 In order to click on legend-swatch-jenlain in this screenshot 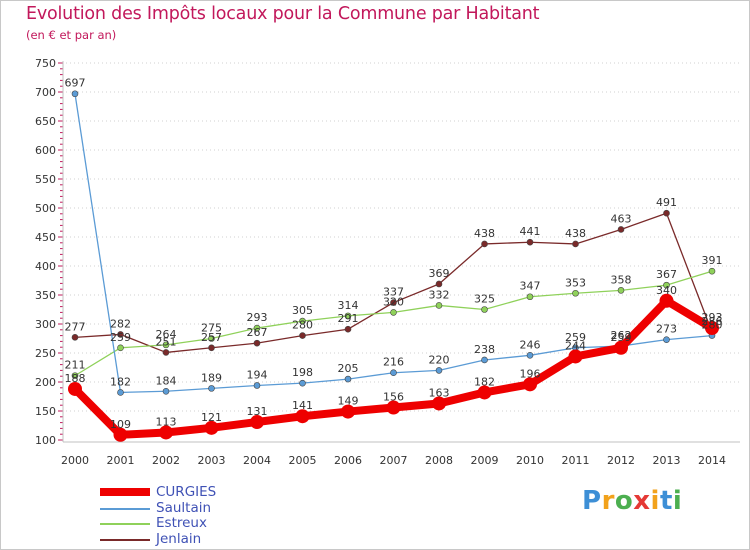, I will do `click(125, 539)`.